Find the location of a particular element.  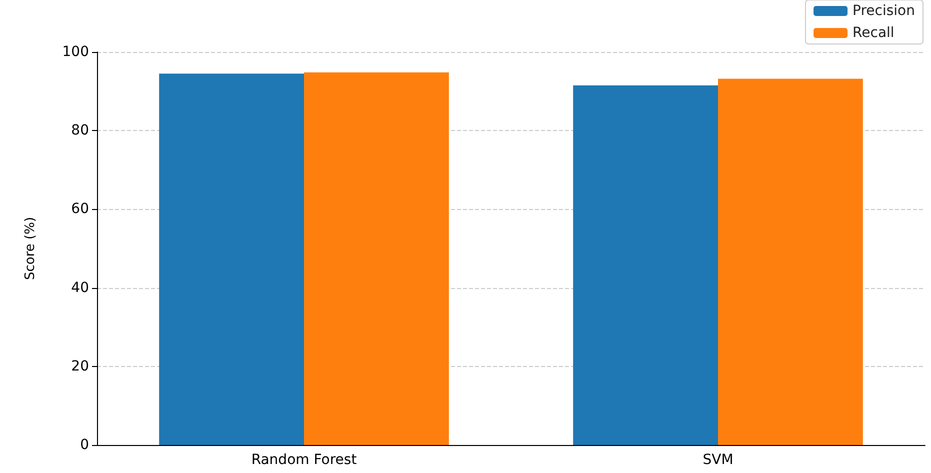

legend-label: Recall is located at coordinates (873, 33).